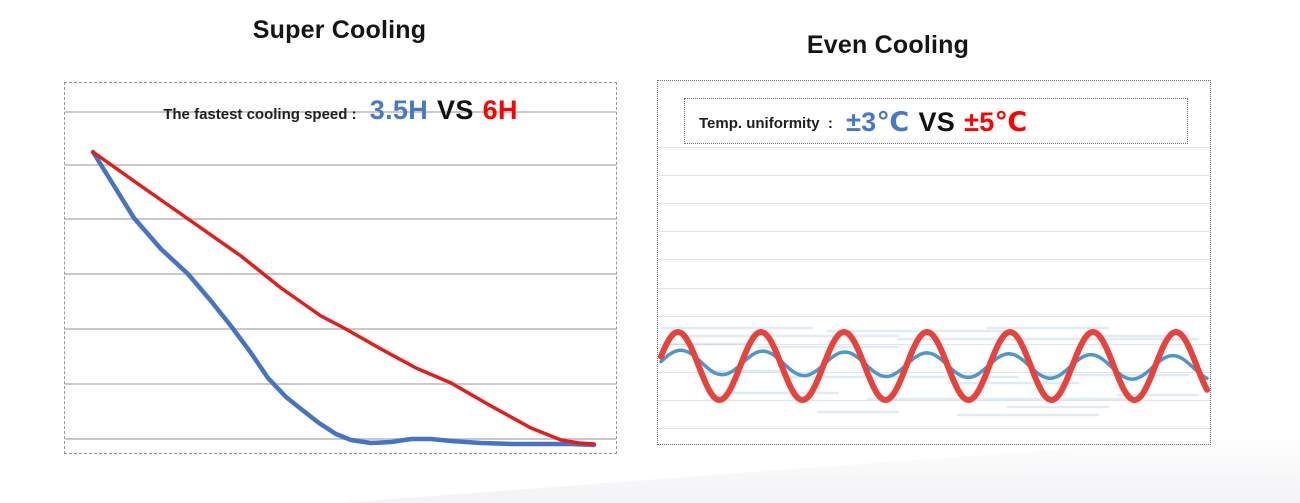 The image size is (1300, 503). I want to click on cooling-speed-value-fast: 3.5H, so click(399, 110).